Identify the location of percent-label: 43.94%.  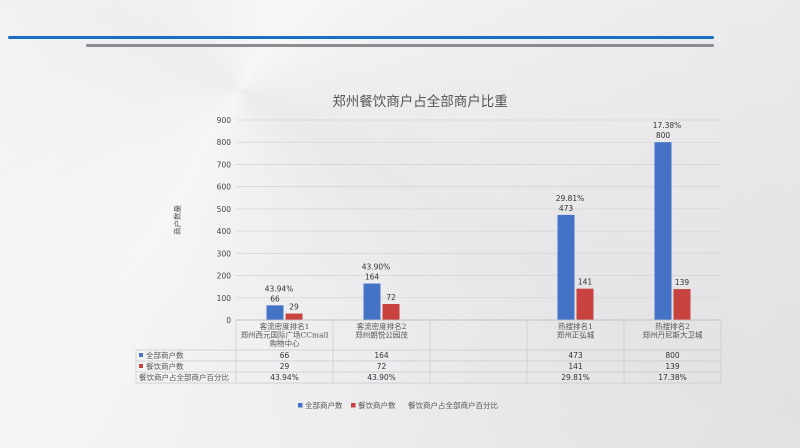
(279, 288).